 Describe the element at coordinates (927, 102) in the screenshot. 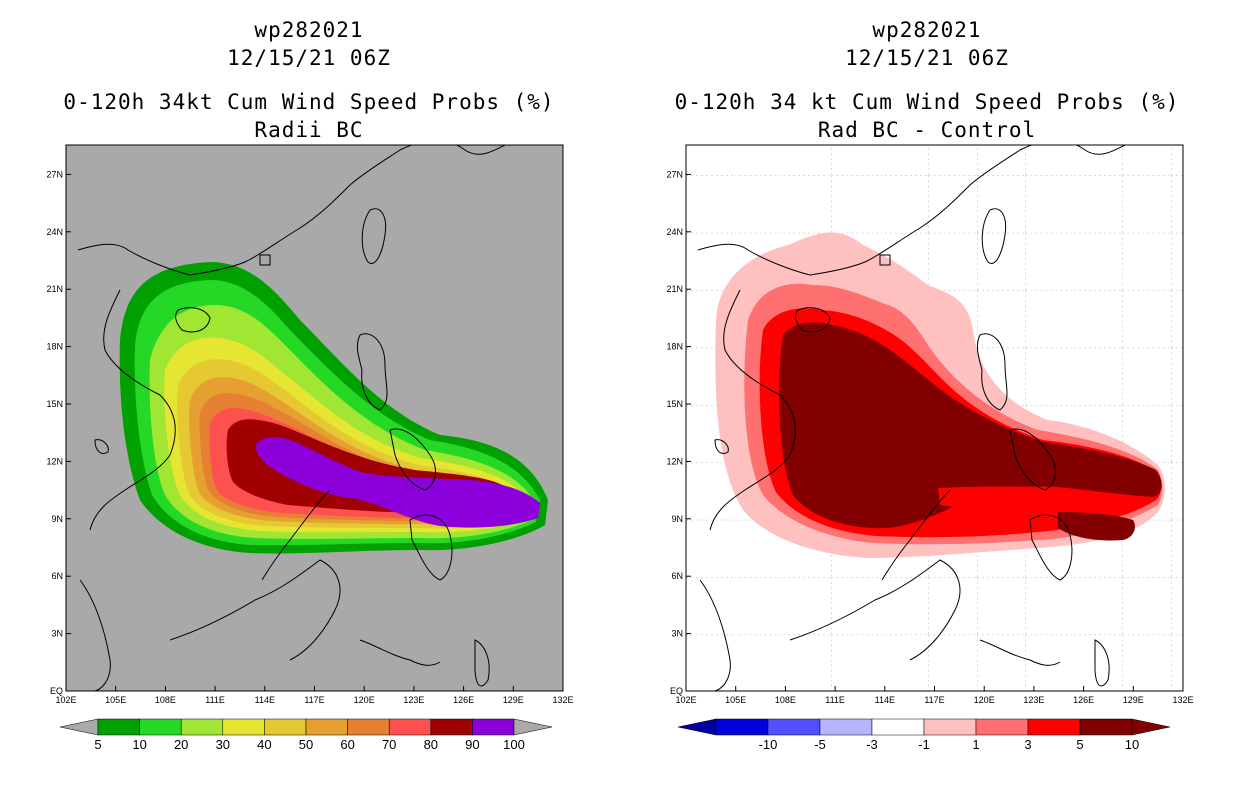

I see `right-product-title: 0-120h 34 kt Cum Wind Speed Probs (%)` at that location.